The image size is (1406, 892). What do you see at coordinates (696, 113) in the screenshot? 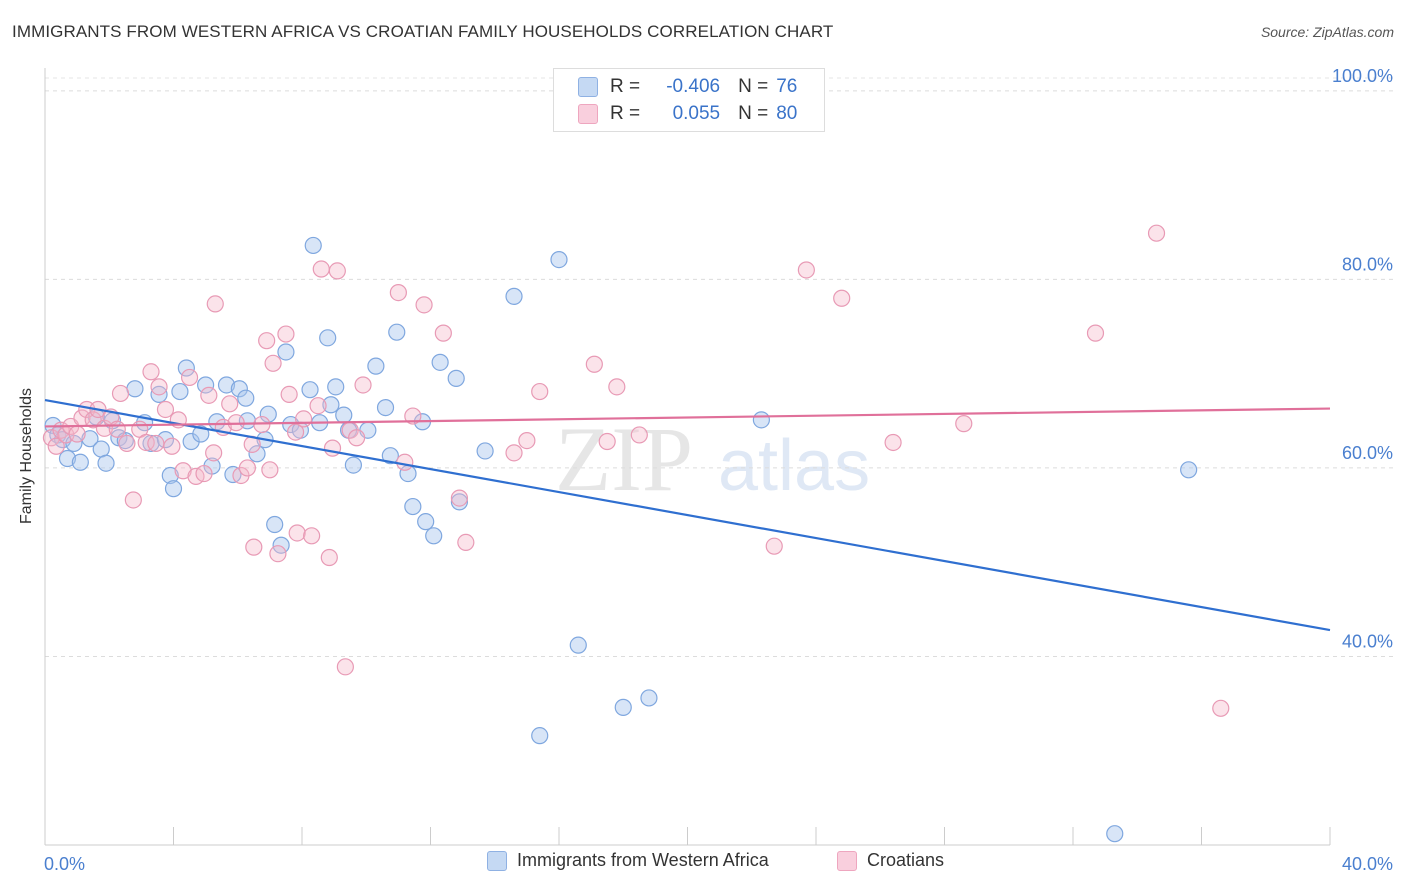
I see `stats-r-value: 0.055` at bounding box center [696, 113].